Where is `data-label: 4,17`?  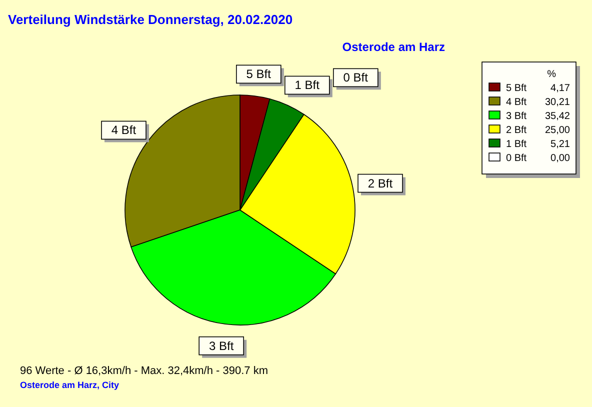
data-label: 4,17 is located at coordinates (560, 88).